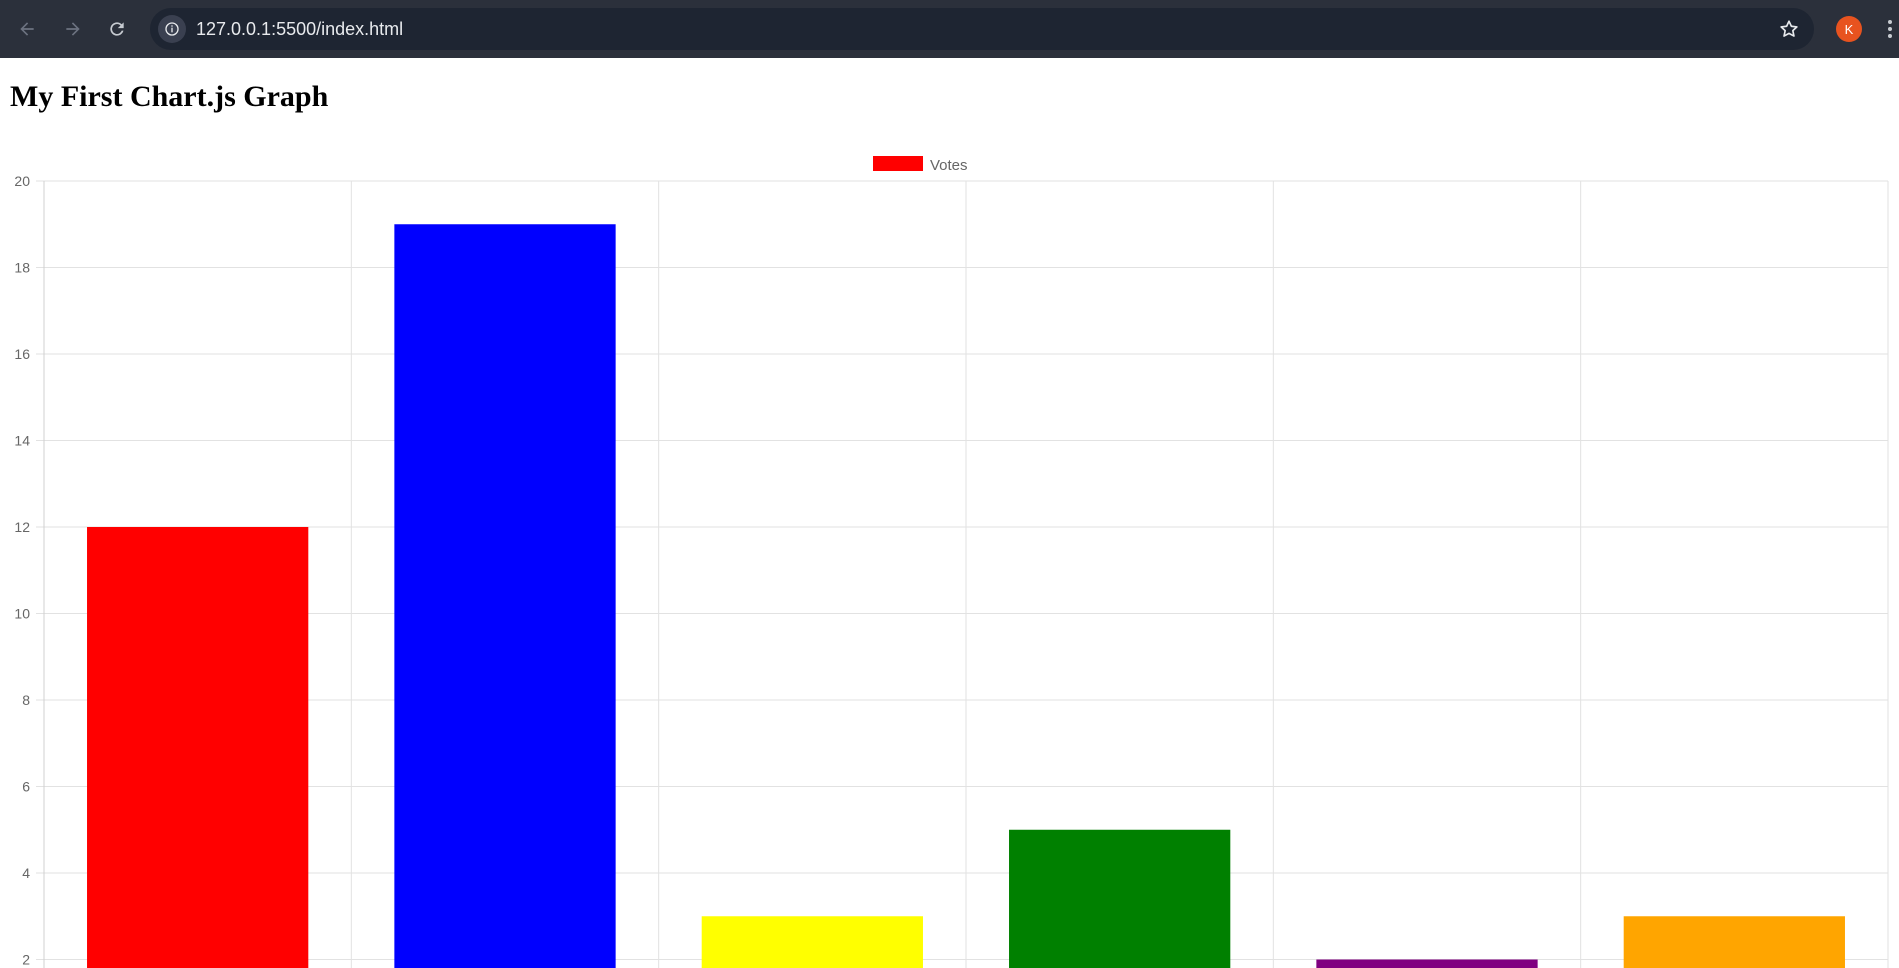 The image size is (1899, 968). I want to click on chart-legend: Votes, so click(920, 165).